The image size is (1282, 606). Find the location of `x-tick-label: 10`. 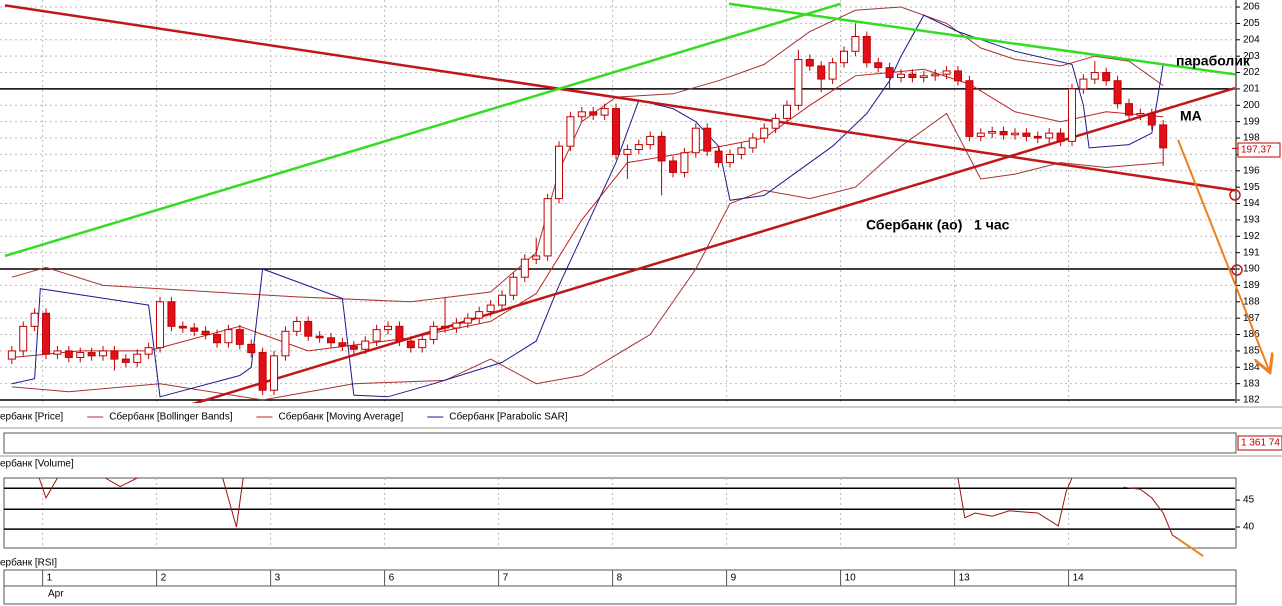

x-tick-label: 10 is located at coordinates (851, 578).